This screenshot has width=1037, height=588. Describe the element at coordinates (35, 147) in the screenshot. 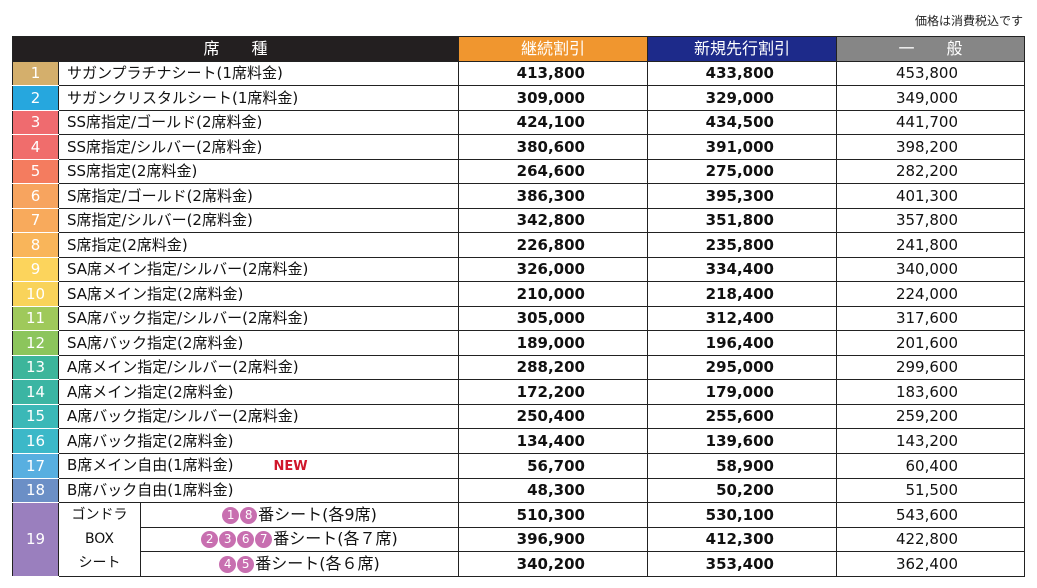

I see `row-number: 4` at that location.